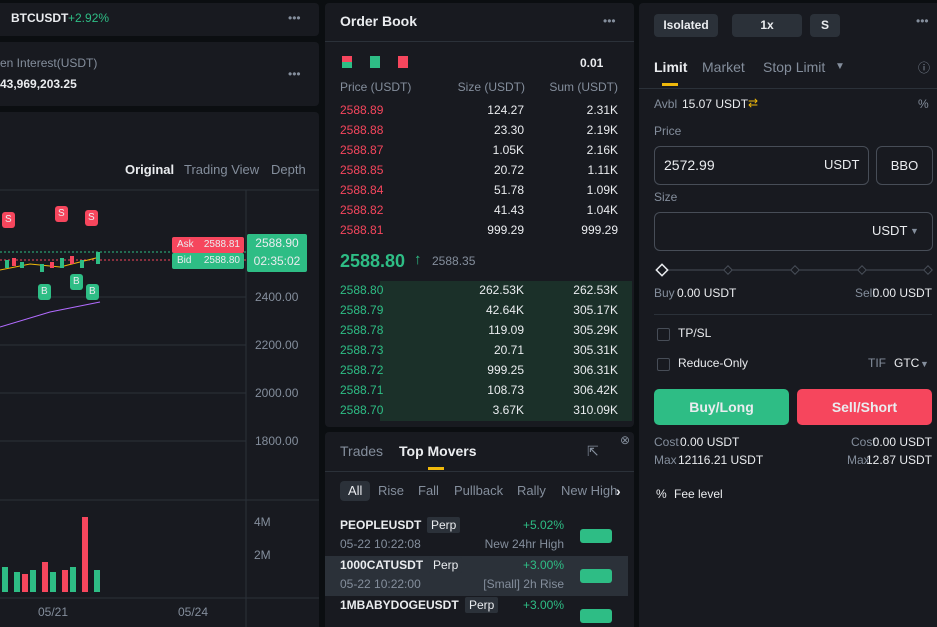 The image size is (937, 627). Describe the element at coordinates (761, 165) in the screenshot. I see `price-input` at that location.